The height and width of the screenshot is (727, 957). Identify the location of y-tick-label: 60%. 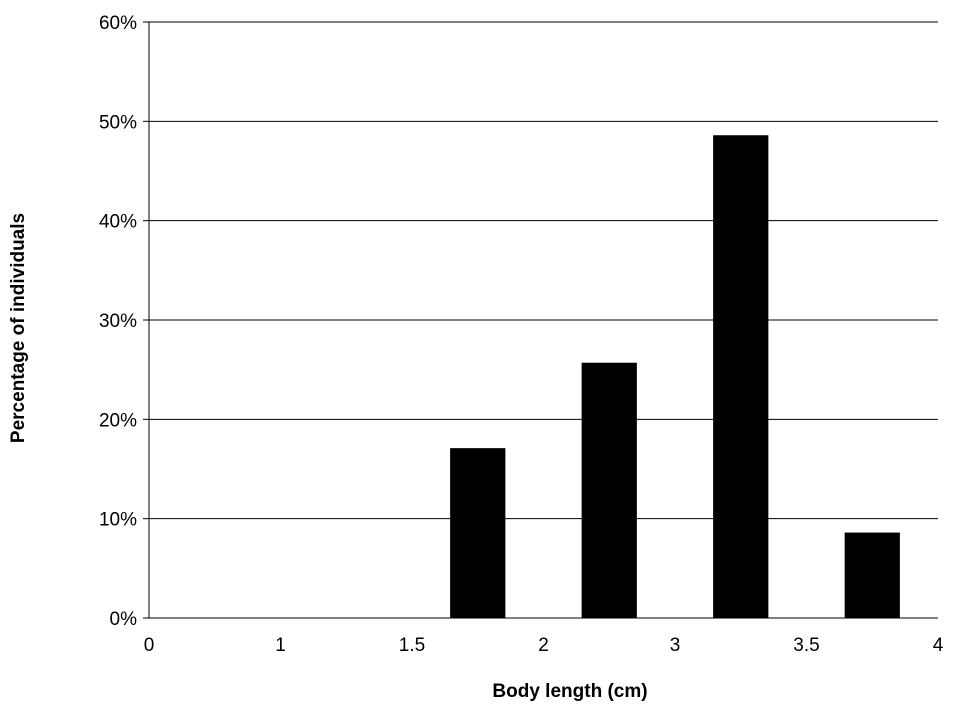
(118, 23).